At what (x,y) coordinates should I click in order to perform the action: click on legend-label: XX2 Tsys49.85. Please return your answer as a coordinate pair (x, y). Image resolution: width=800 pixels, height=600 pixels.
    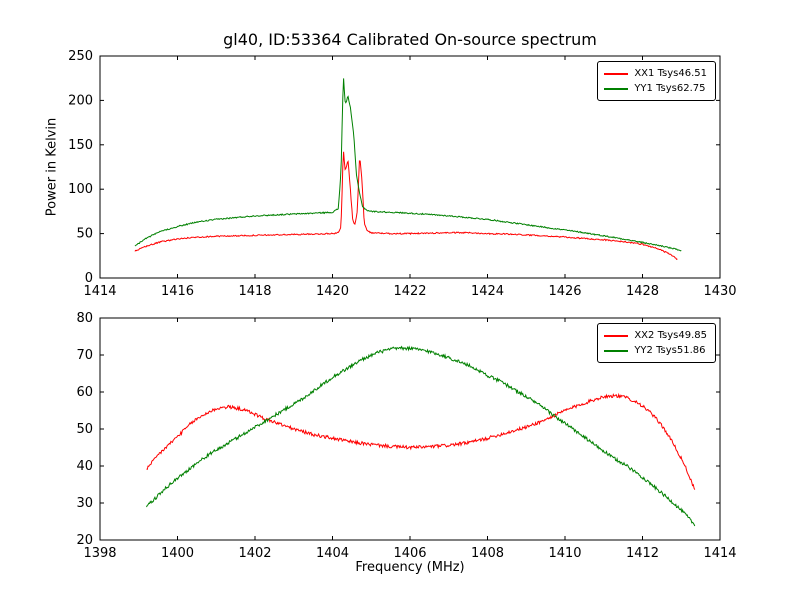
    Looking at the image, I should click on (670, 335).